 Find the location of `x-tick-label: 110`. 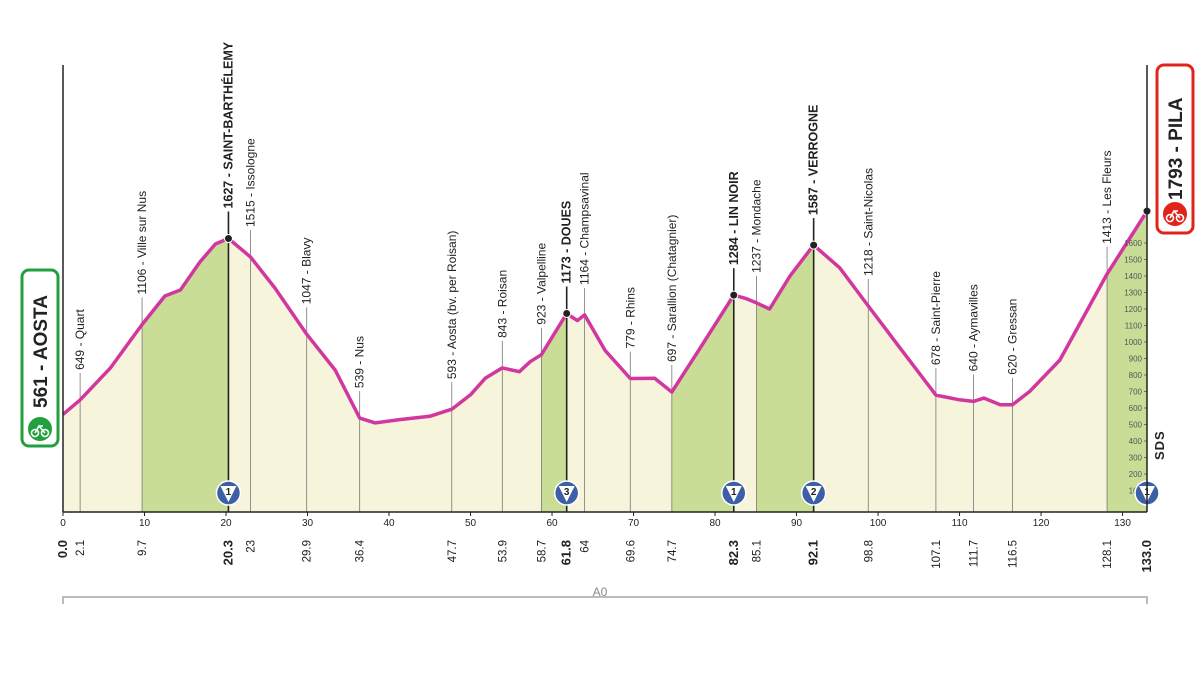

x-tick-label: 110 is located at coordinates (960, 523).